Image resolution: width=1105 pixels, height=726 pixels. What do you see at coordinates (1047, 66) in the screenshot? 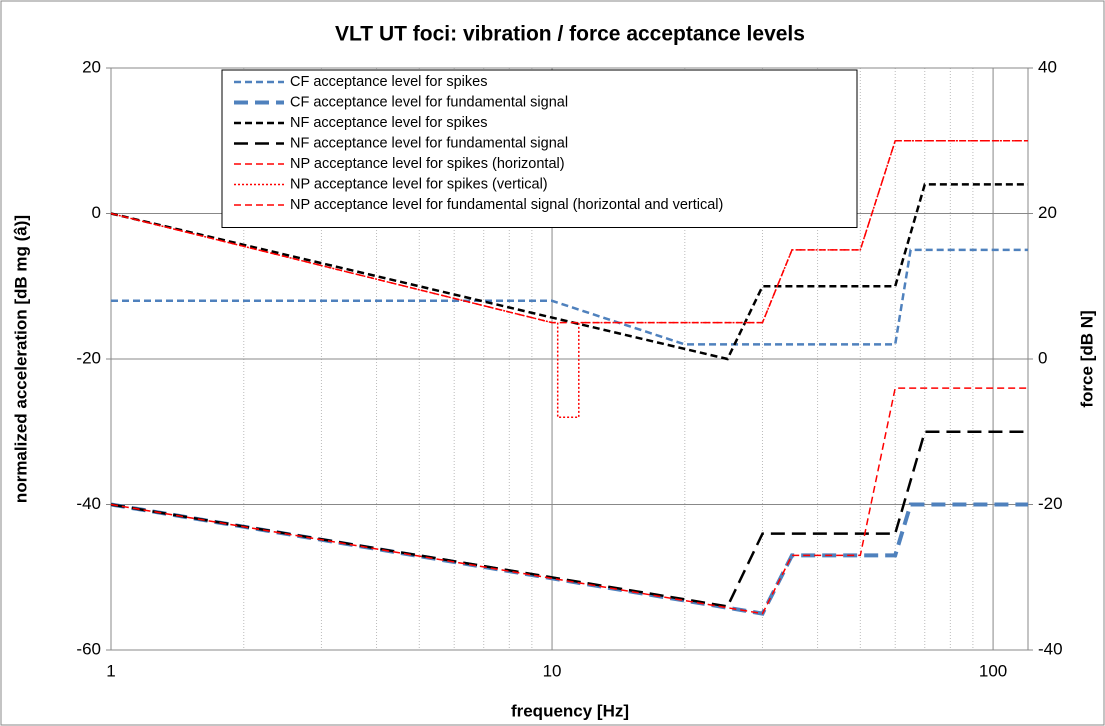
I see `y2-tick-label: 40` at bounding box center [1047, 66].